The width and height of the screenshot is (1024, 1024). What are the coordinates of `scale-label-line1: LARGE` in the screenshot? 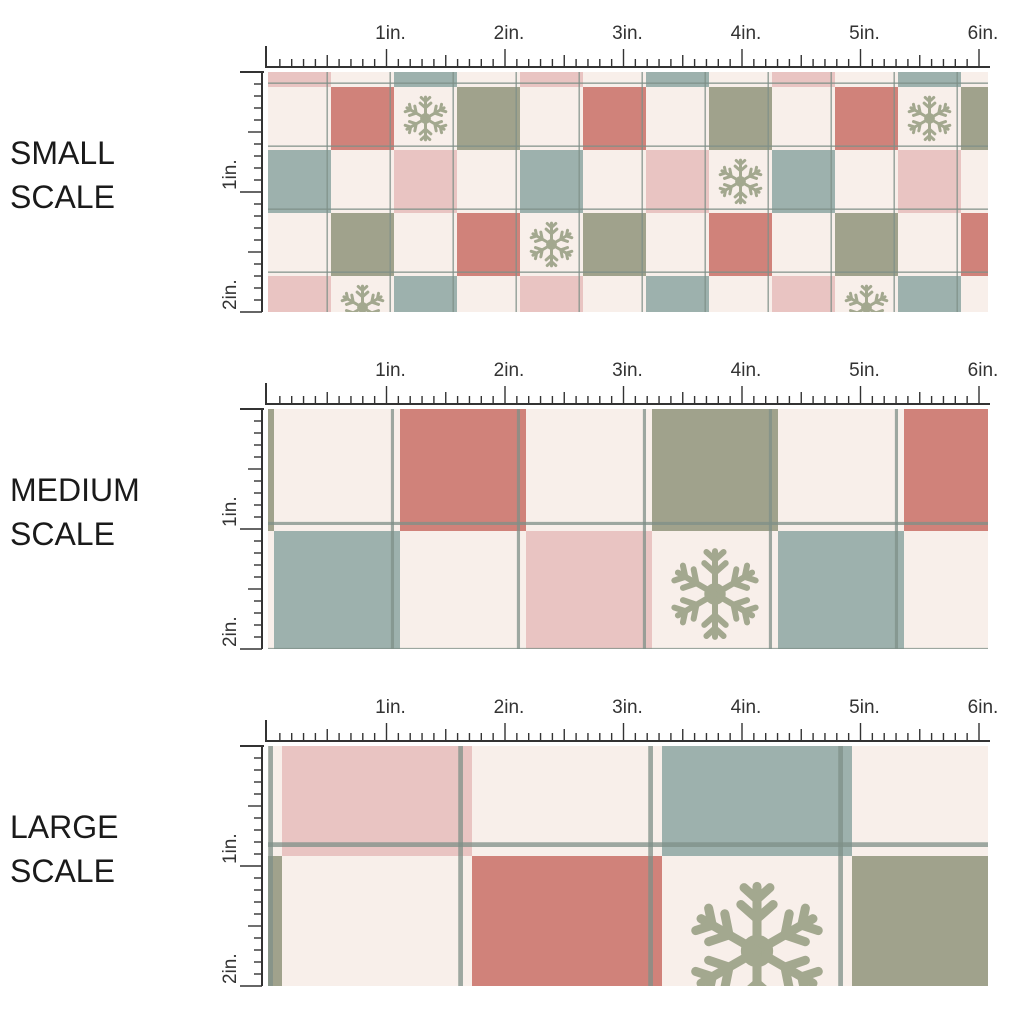 It's located at (64, 827).